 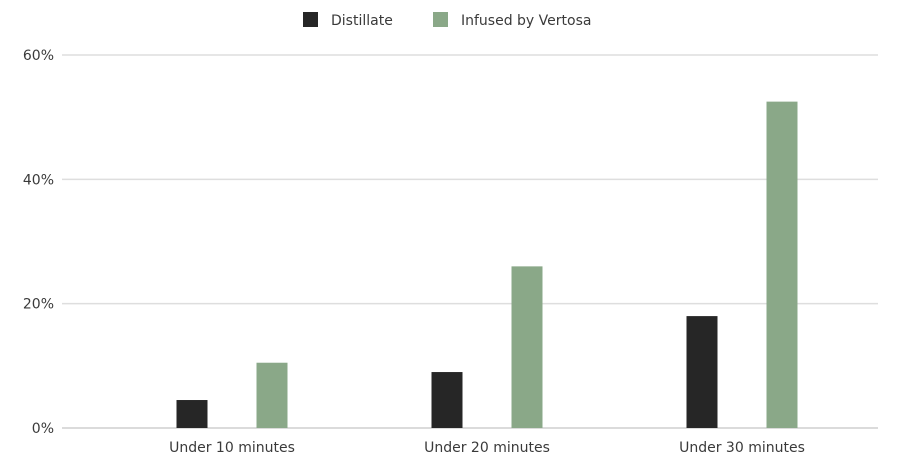 I want to click on legend-swatch-infused, so click(x=440, y=19).